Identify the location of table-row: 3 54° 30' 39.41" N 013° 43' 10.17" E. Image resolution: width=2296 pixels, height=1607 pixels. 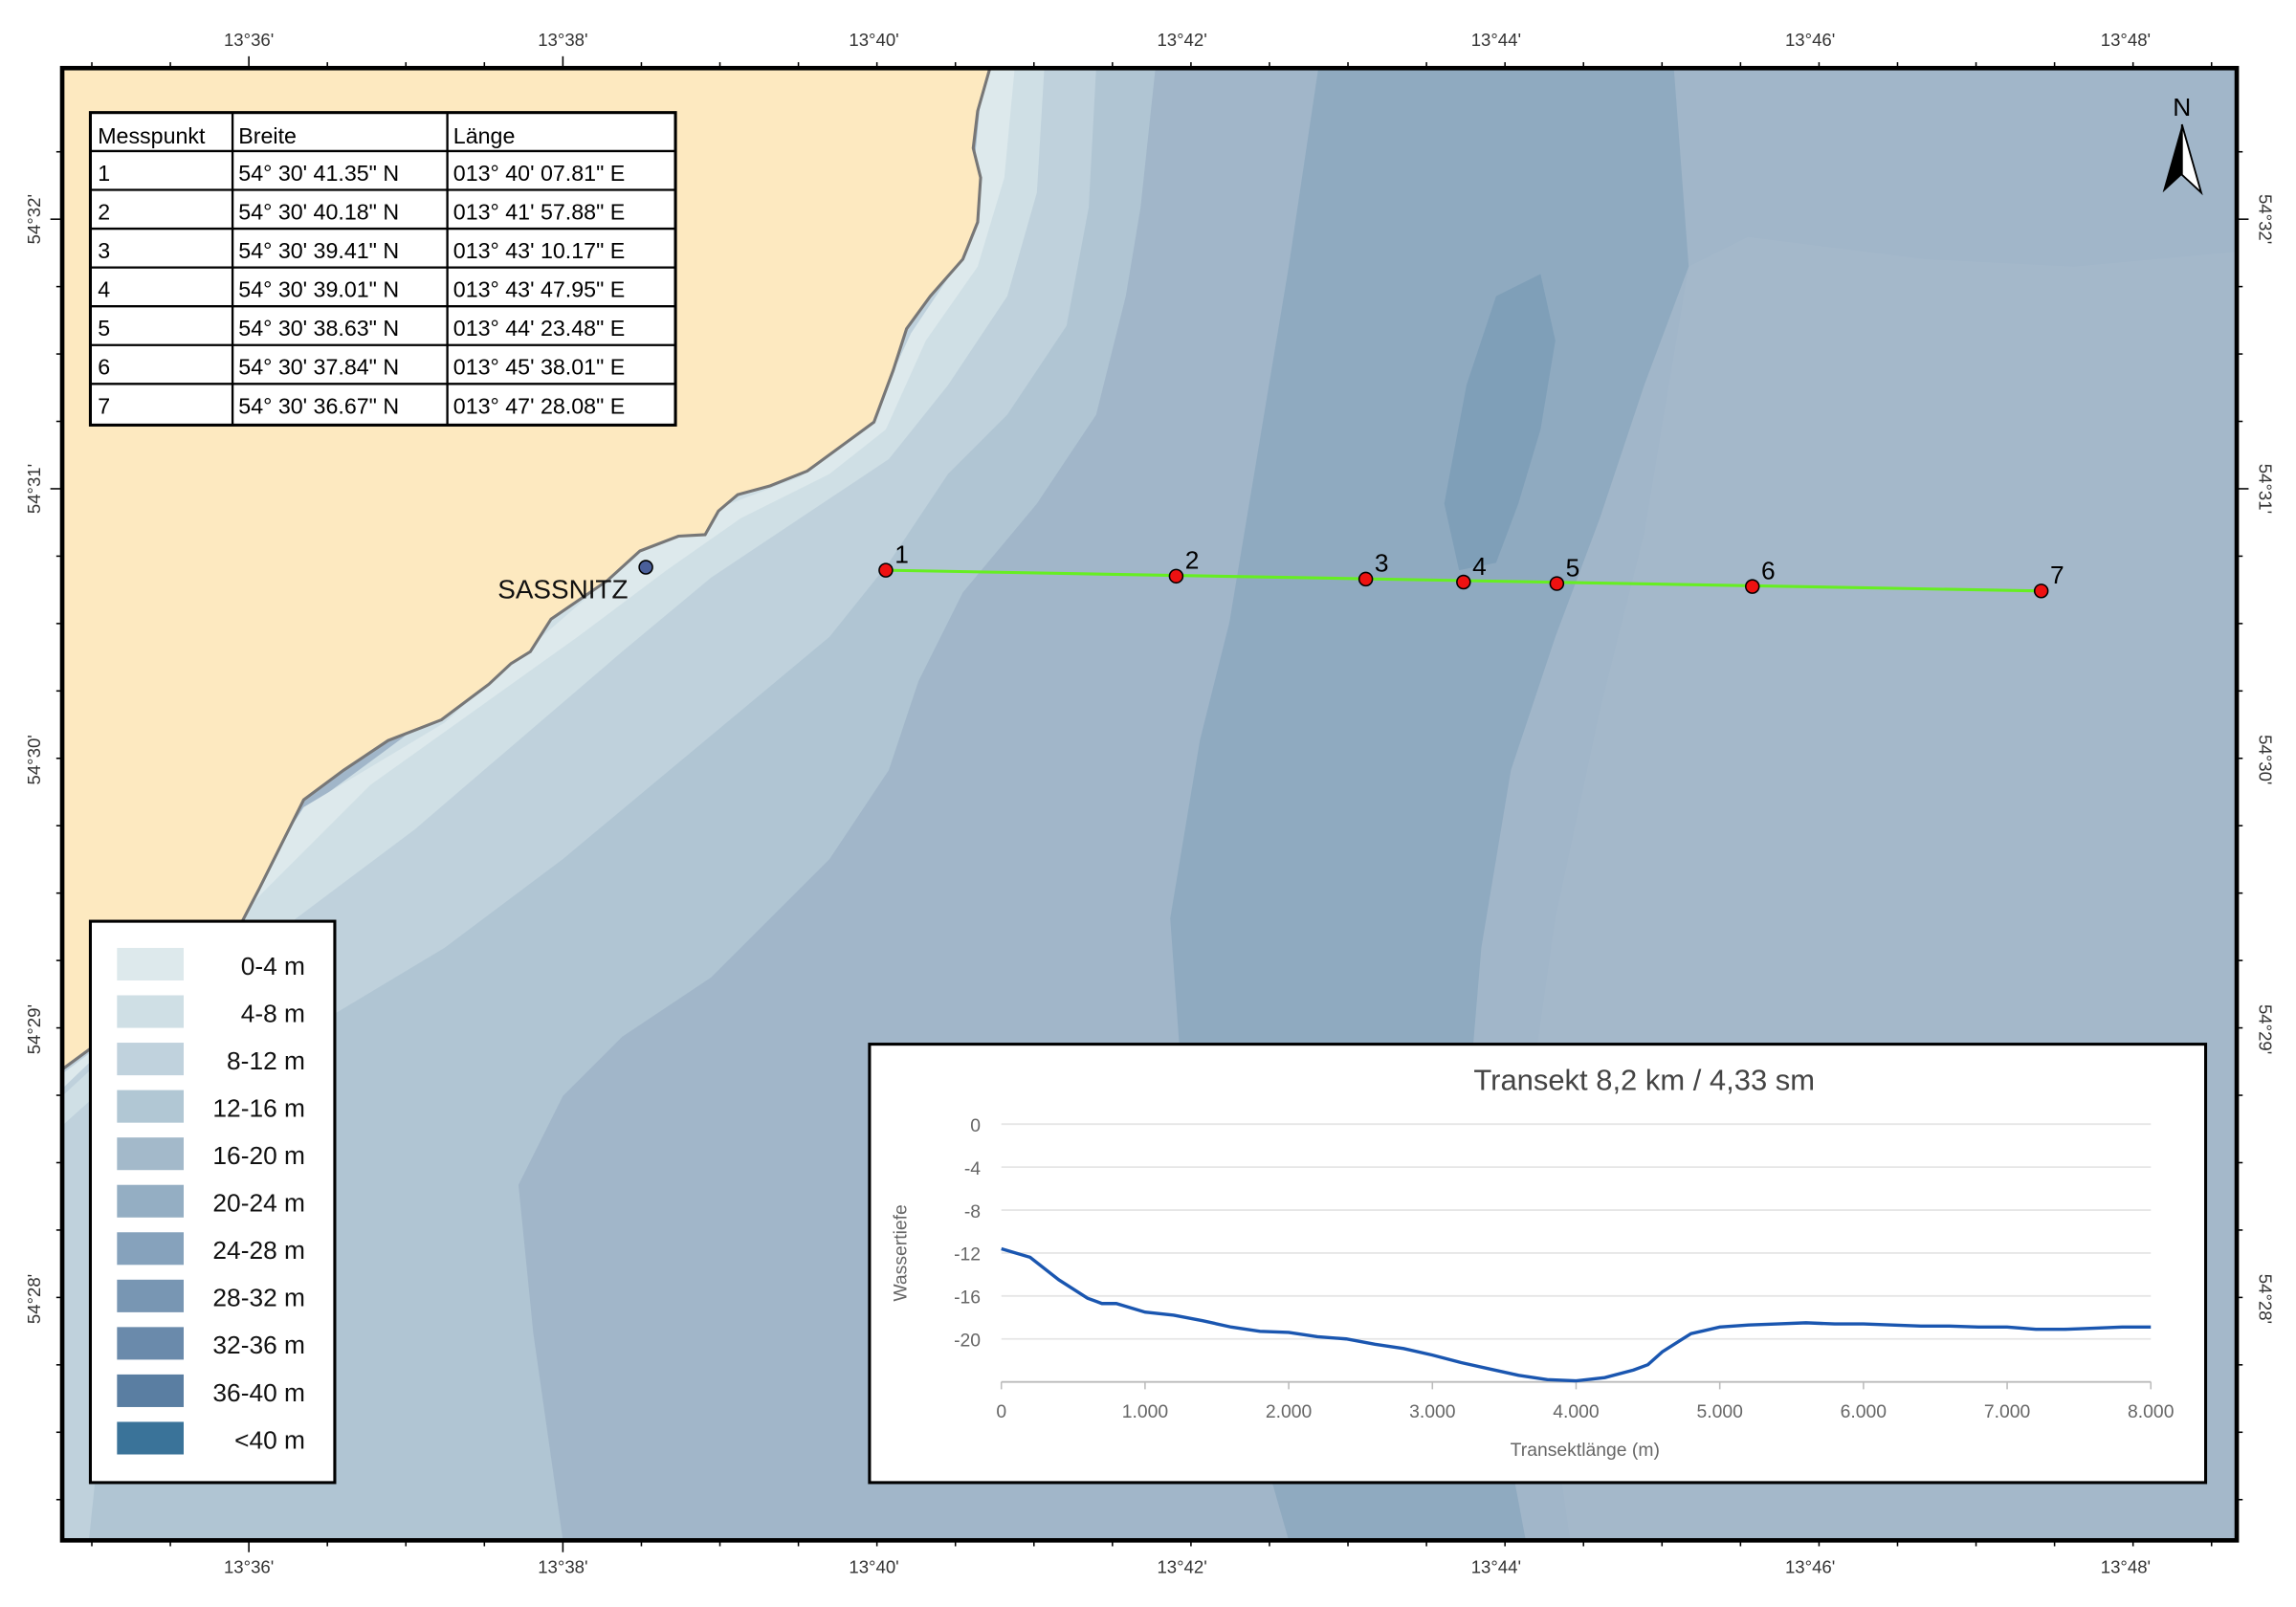
(362, 250).